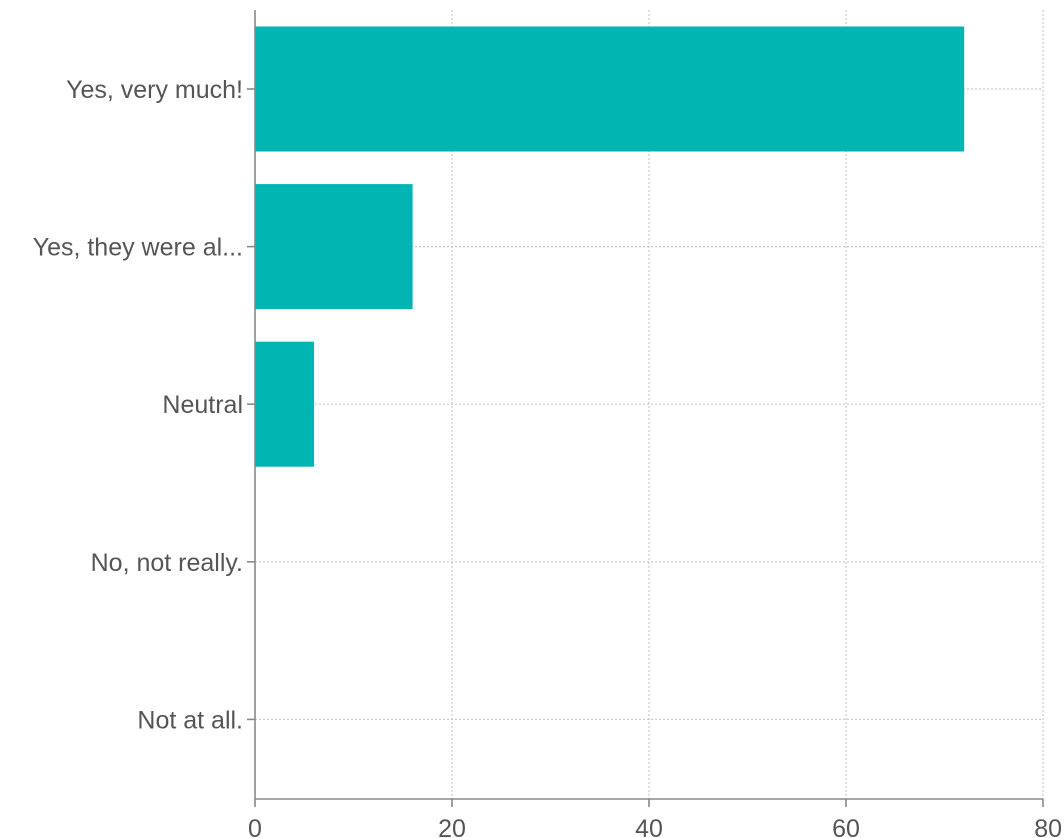 The width and height of the screenshot is (1064, 838). What do you see at coordinates (255, 826) in the screenshot?
I see `x-tick-label: 0` at bounding box center [255, 826].